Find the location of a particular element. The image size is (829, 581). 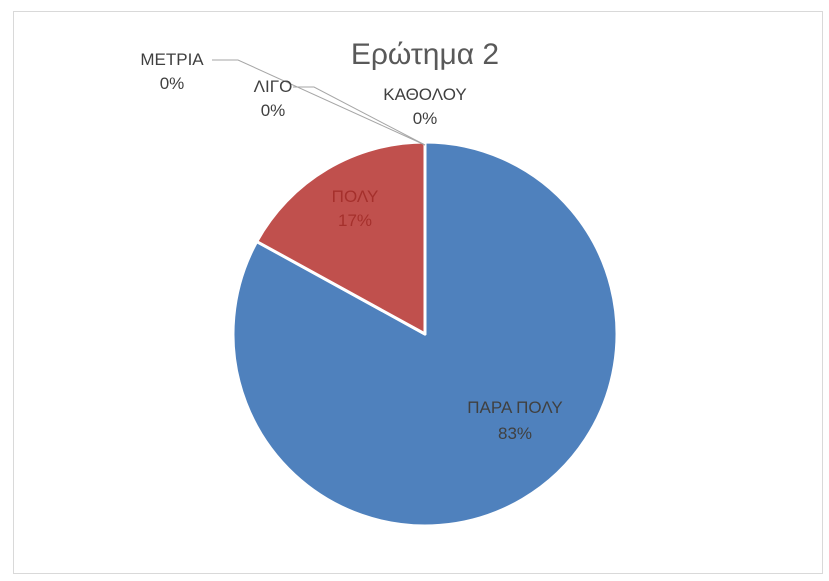

slice-value-label-3: 0% is located at coordinates (172, 83).